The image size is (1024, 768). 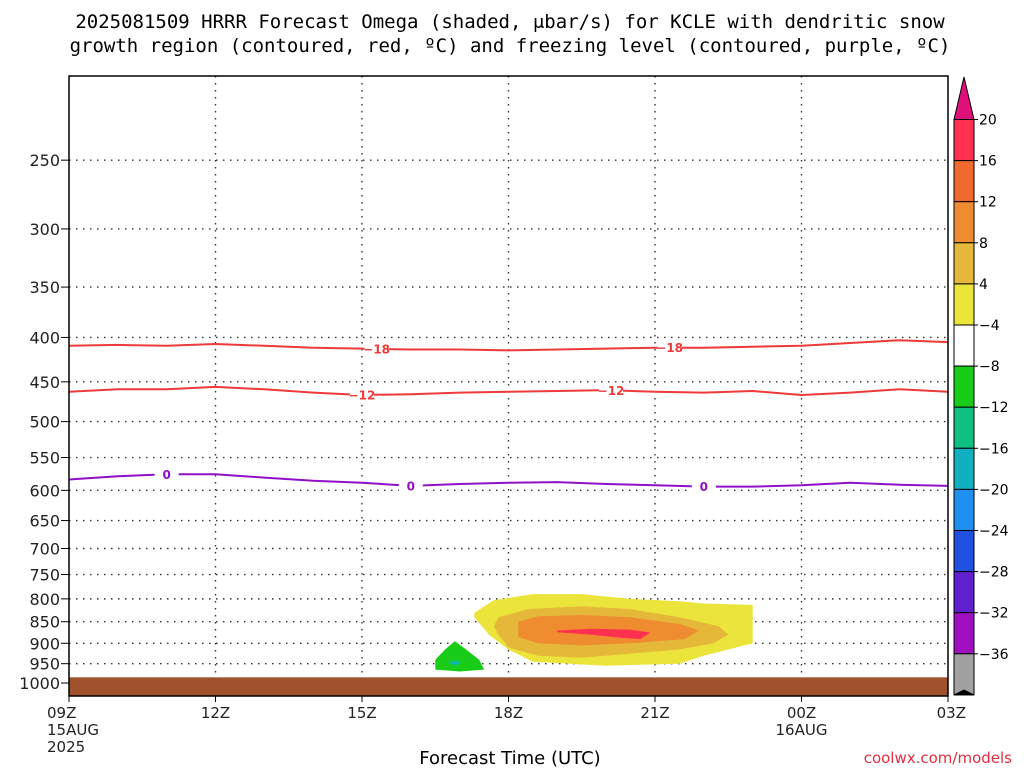 I want to click on x-axis-label: Forecast Time (UTC), so click(x=509, y=758).